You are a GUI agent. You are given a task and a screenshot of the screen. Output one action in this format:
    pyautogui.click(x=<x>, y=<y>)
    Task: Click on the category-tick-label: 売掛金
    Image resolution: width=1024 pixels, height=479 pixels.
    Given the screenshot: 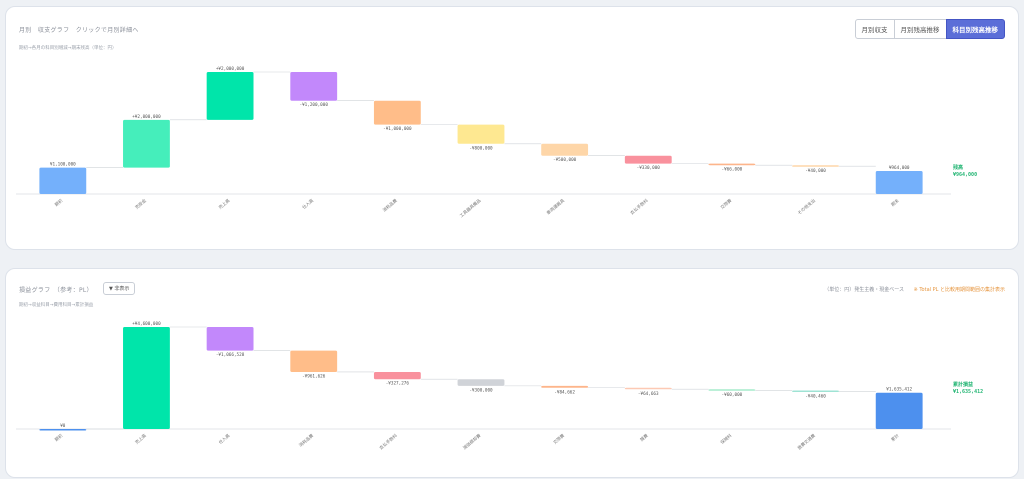 What is the action you would take?
    pyautogui.click(x=140, y=204)
    